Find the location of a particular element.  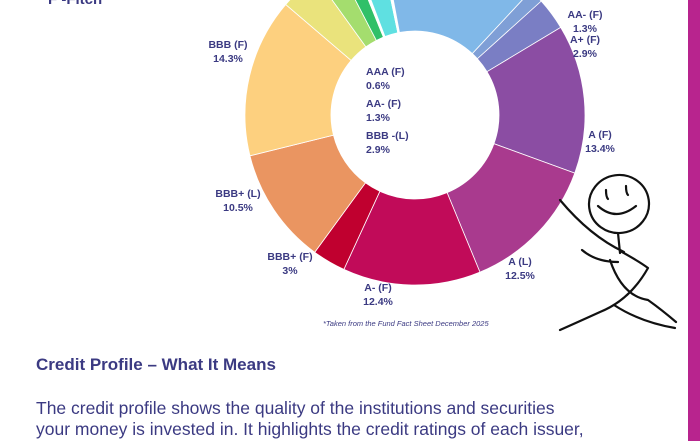

doodle-smile is located at coordinates (617, 210).